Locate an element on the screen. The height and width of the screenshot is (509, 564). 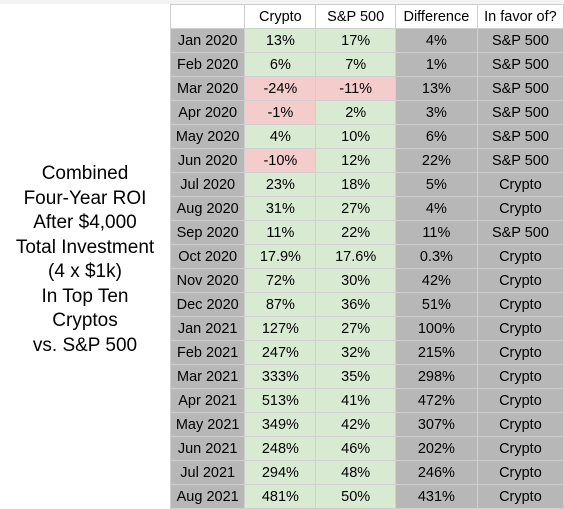
difference-cell: 22% is located at coordinates (436, 160).